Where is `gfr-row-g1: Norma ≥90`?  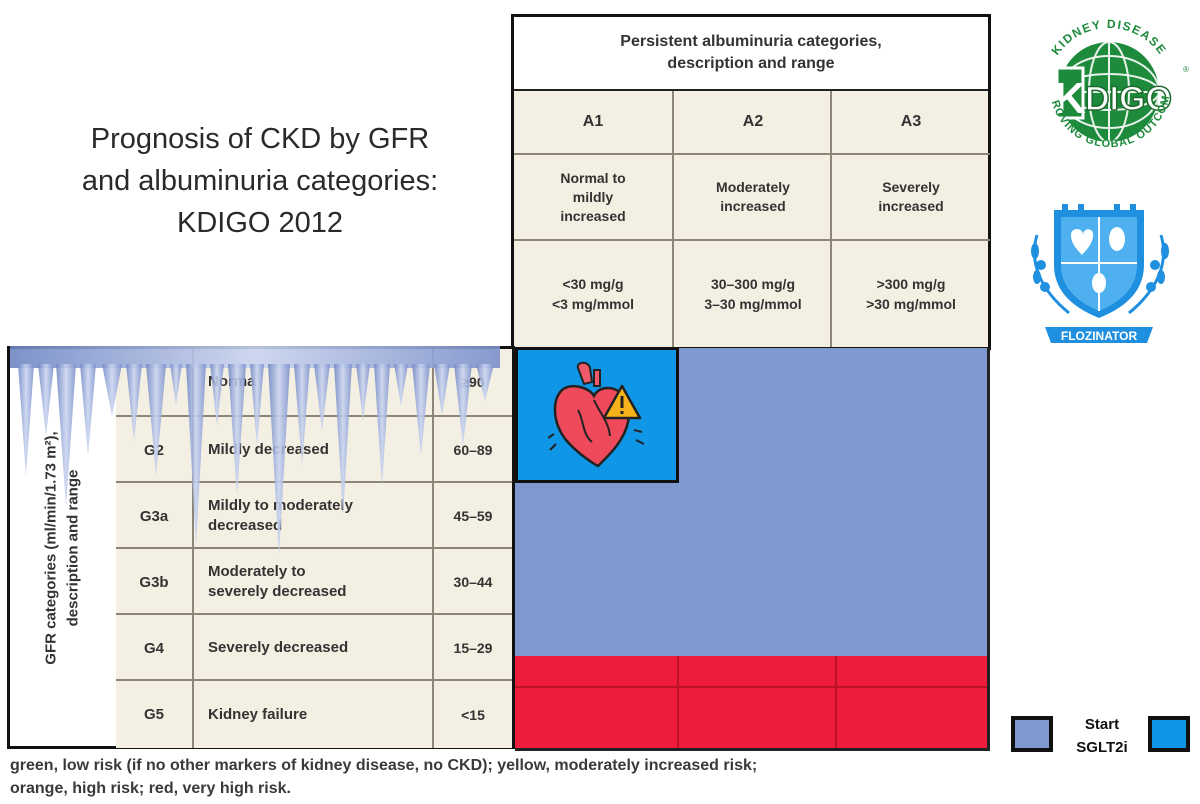 gfr-row-g1: Norma ≥90 is located at coordinates (314, 382).